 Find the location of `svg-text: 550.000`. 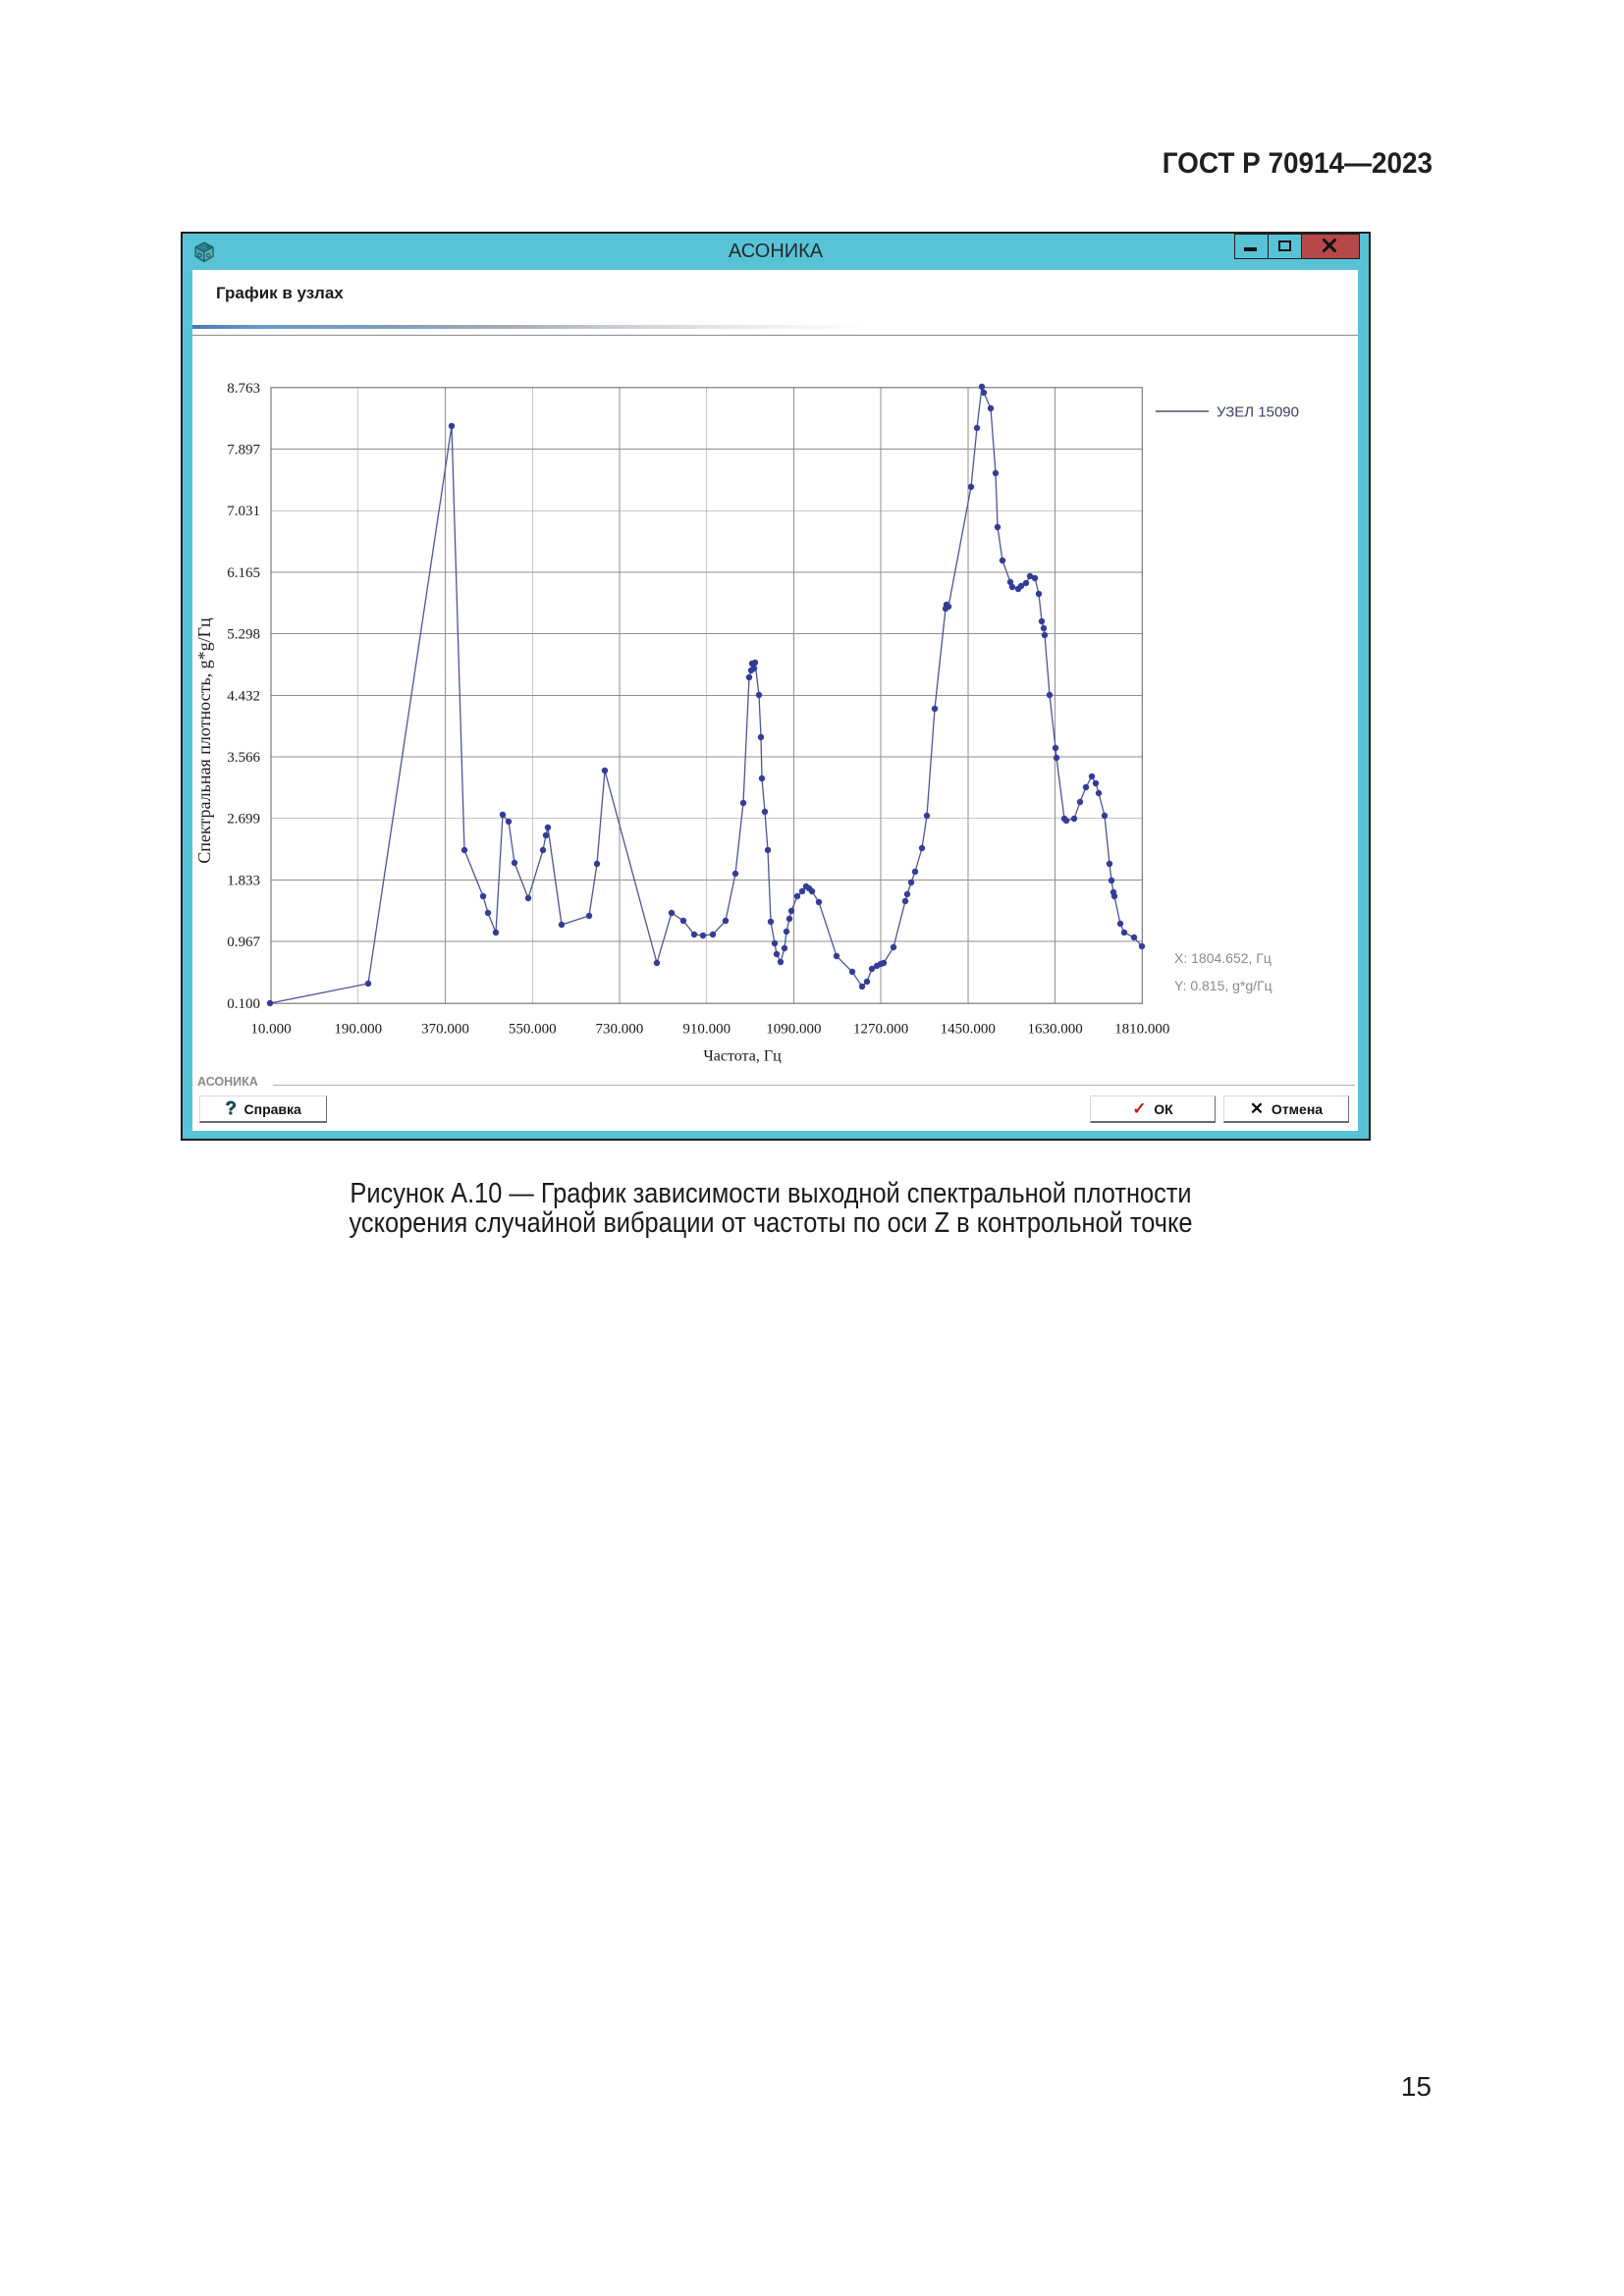

svg-text: 550.000 is located at coordinates (533, 1030).